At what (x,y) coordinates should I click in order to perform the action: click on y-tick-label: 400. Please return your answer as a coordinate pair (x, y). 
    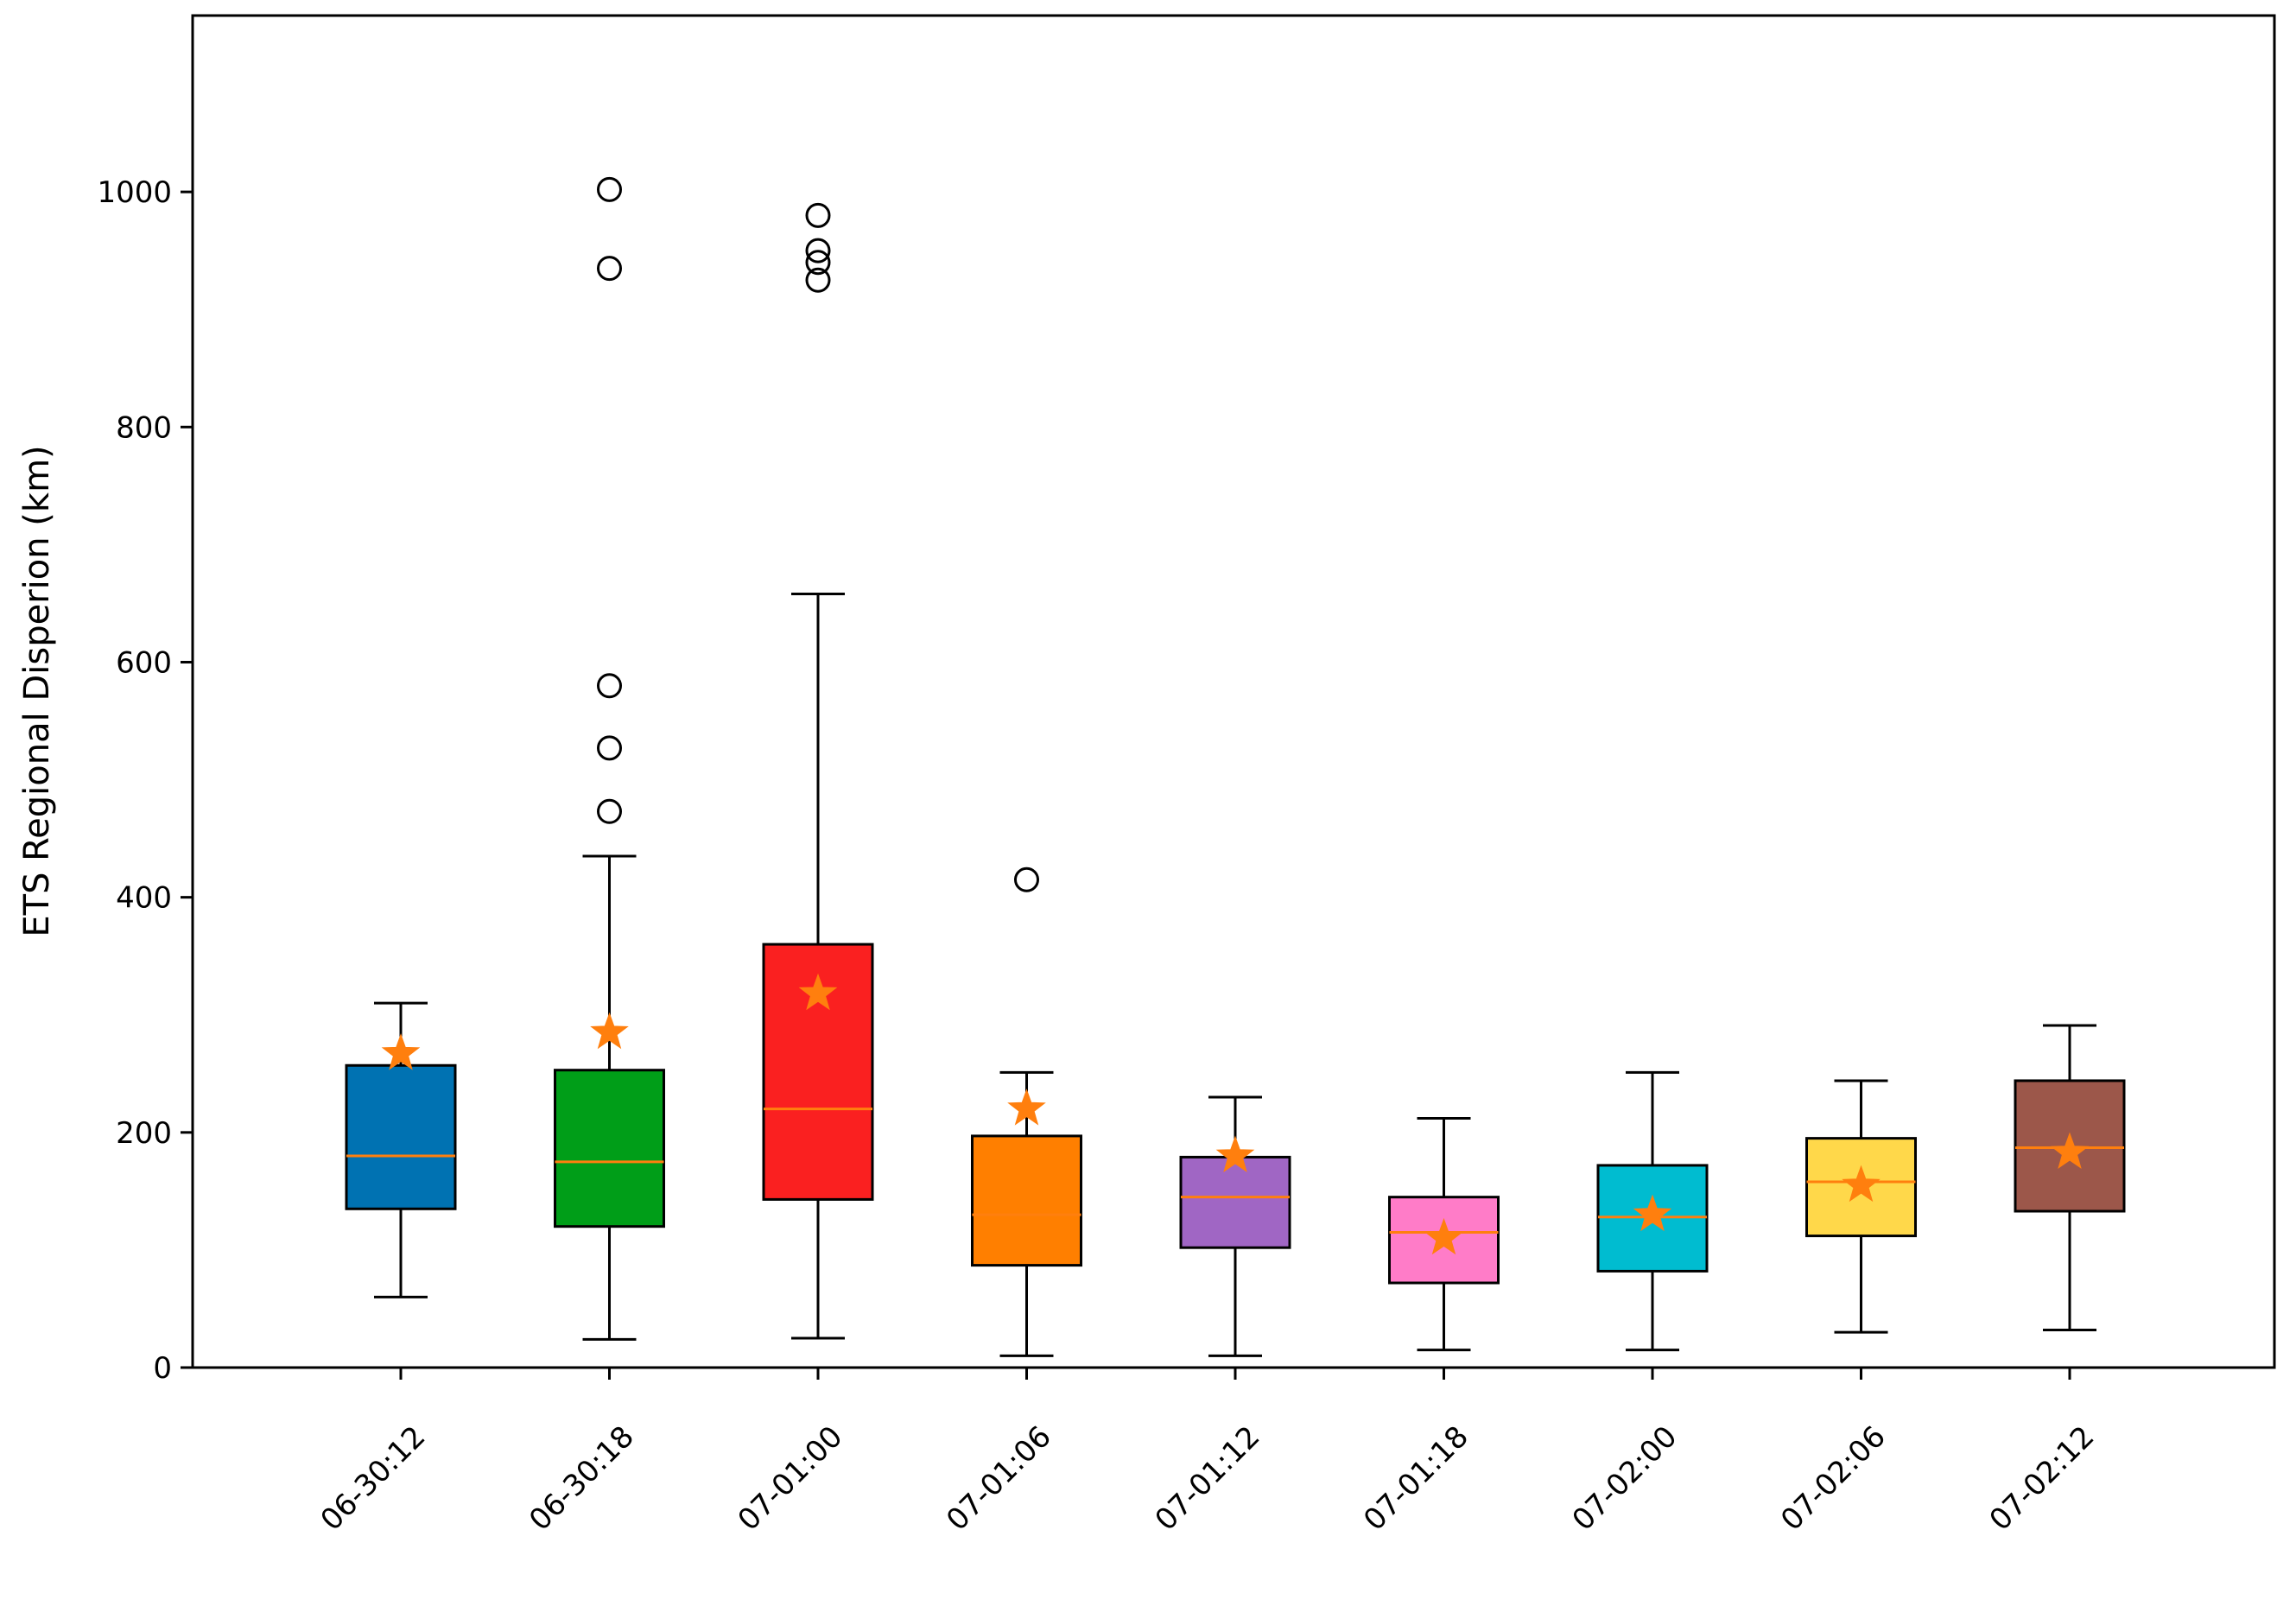
    Looking at the image, I should click on (144, 898).